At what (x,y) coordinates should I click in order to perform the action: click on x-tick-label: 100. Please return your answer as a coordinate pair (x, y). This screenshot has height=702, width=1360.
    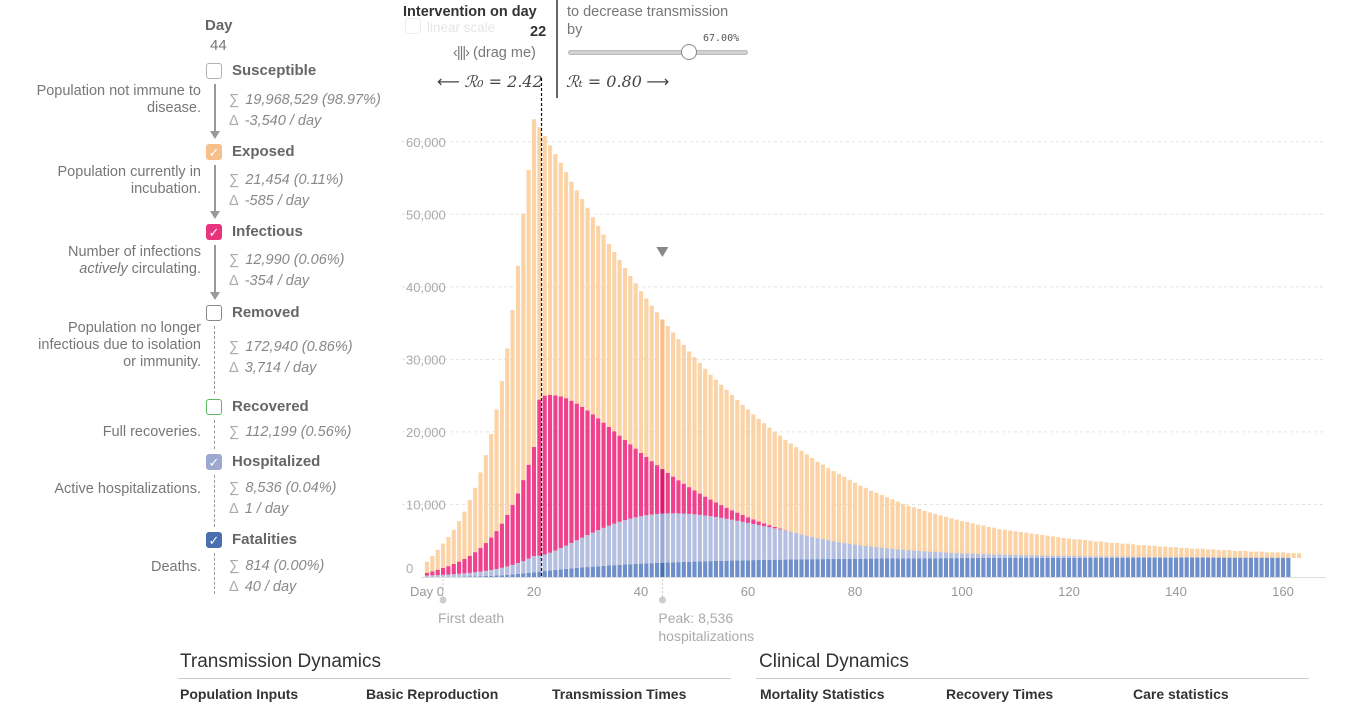
    Looking at the image, I should click on (962, 591).